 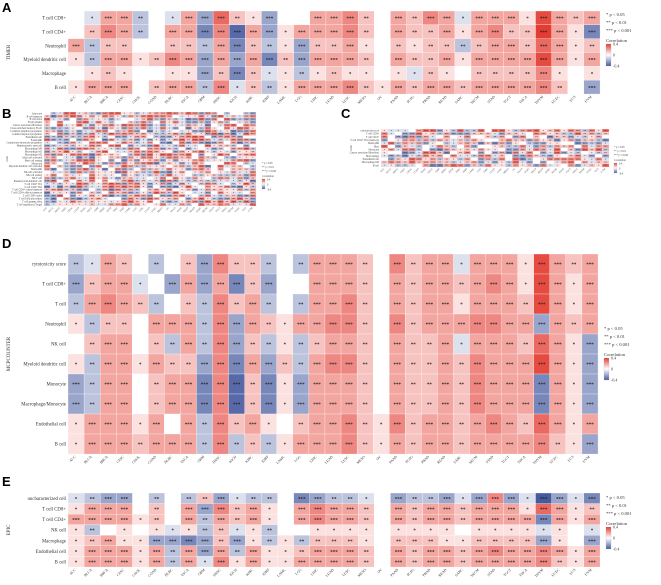 What do you see at coordinates (523, 573) in the screenshot?
I see `column-label: THCA` at bounding box center [523, 573].